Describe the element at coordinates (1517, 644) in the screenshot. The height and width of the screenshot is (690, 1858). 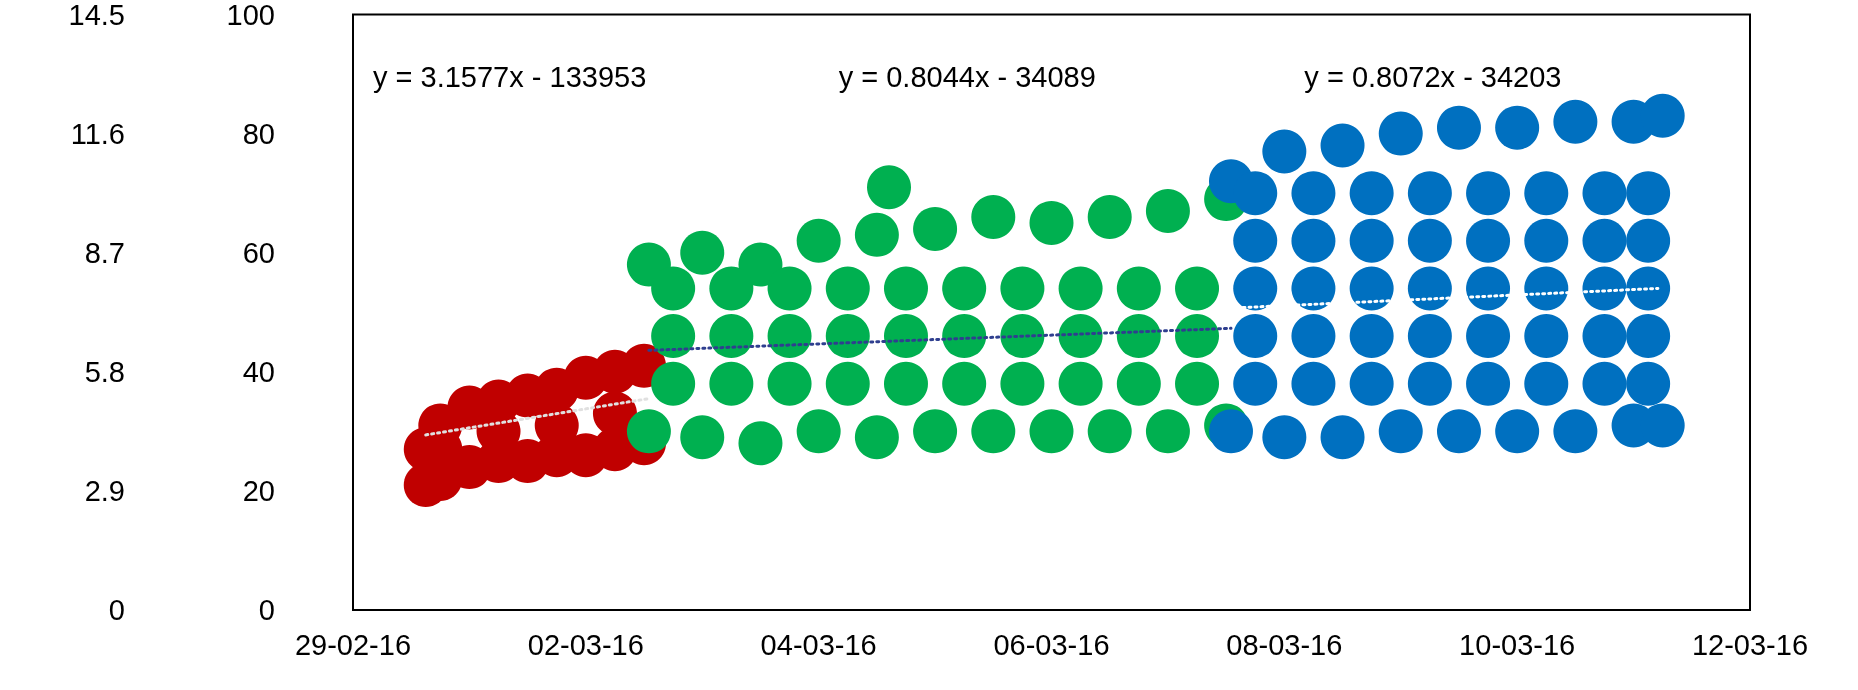
I see `x-tick-label: 10-03-16` at that location.